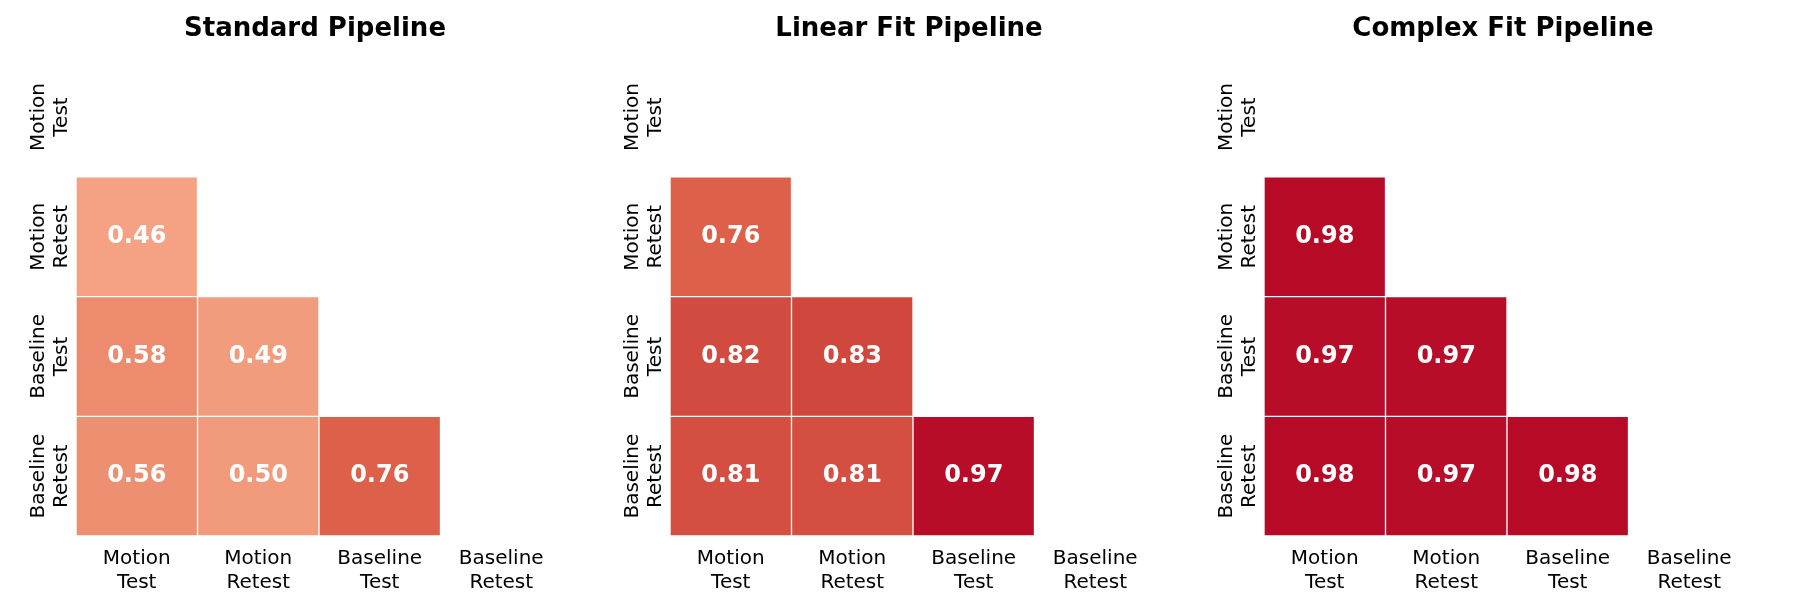 The height and width of the screenshot is (608, 1800). Describe the element at coordinates (852, 354) in the screenshot. I see `data-label: 0.83` at that location.